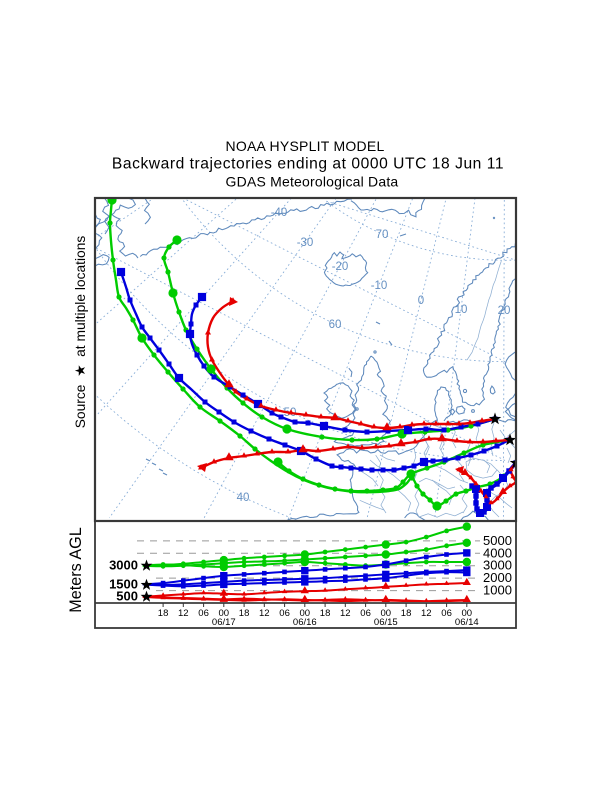 The image size is (612, 792). Describe the element at coordinates (243, 498) in the screenshot. I see `svg-text: 40` at that location.